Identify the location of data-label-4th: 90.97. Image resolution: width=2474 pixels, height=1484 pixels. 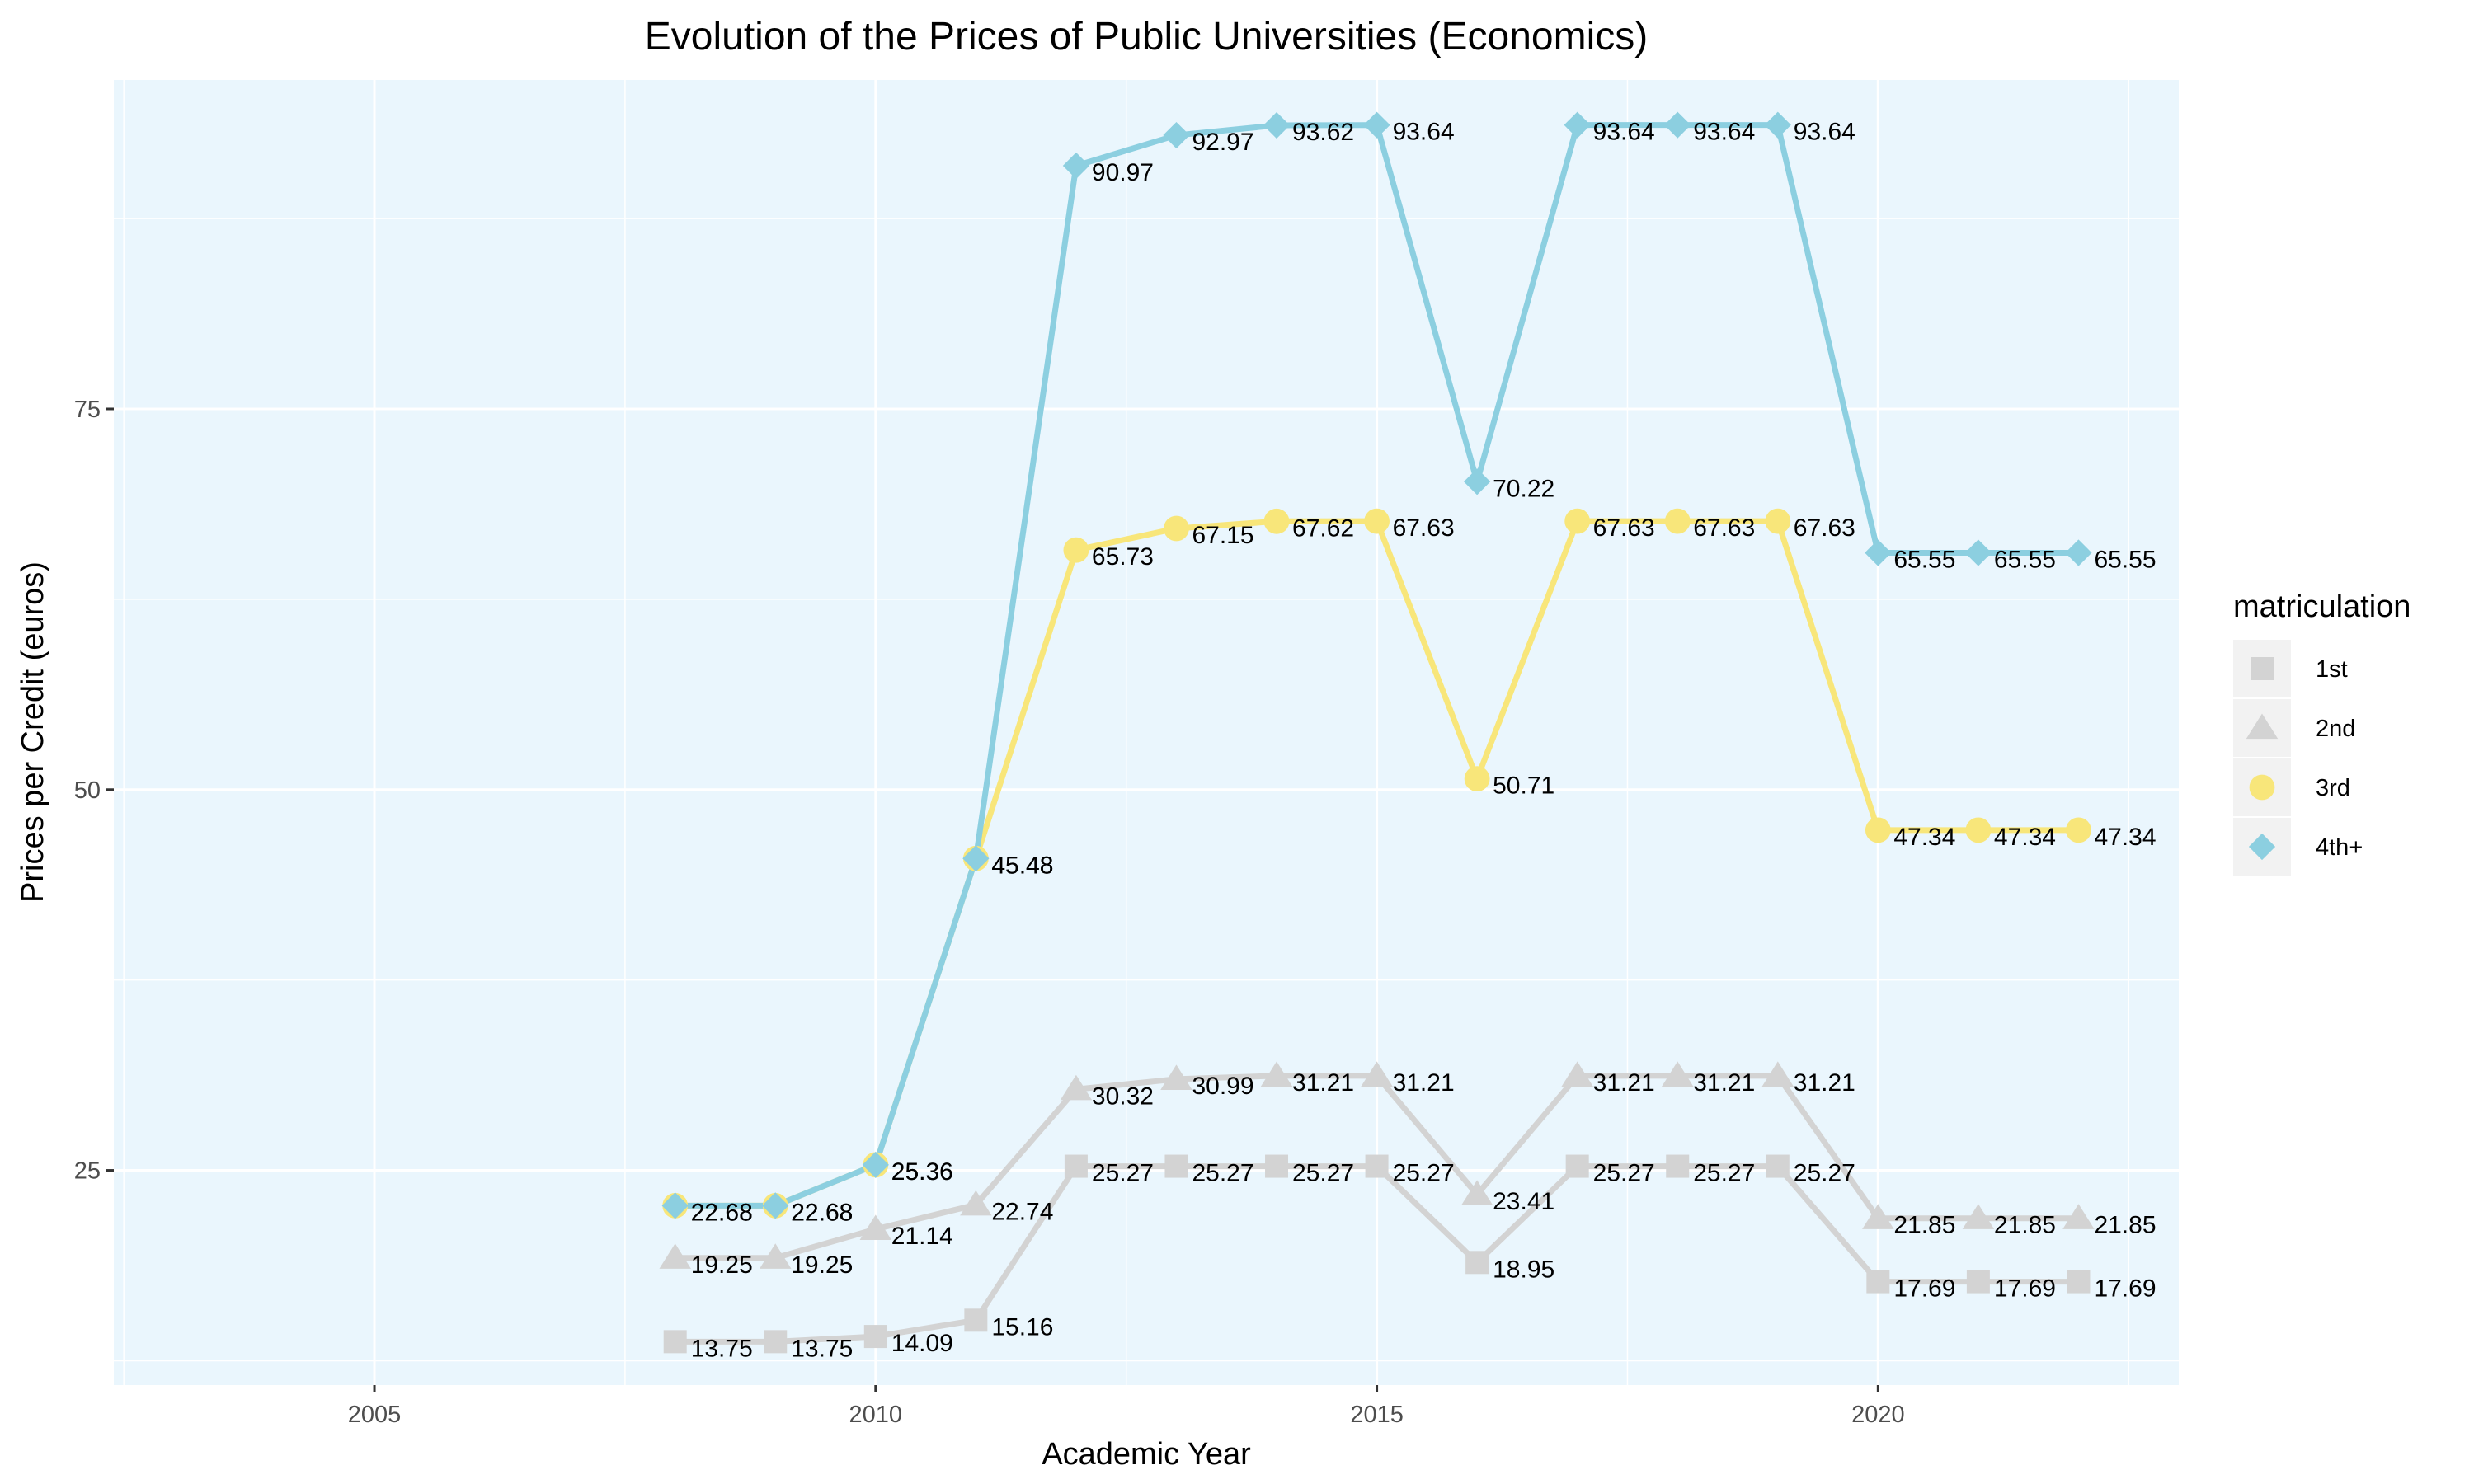
(1123, 172).